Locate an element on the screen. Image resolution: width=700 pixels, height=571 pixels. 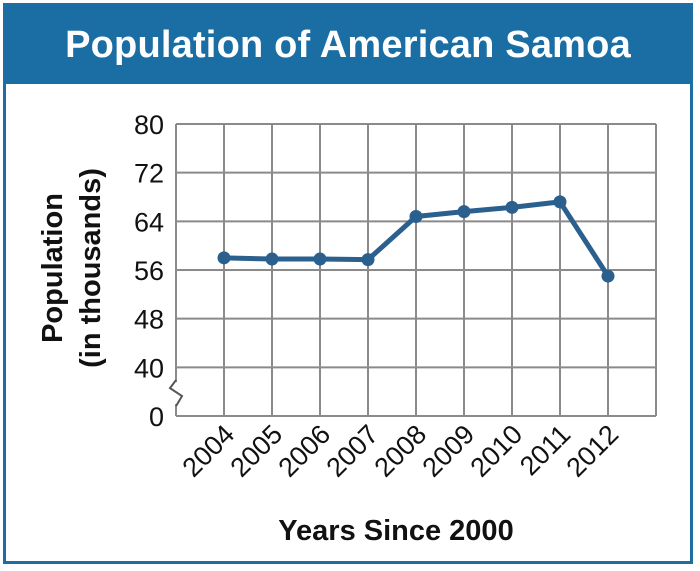
y-tick-label: 64 is located at coordinates (149, 222).